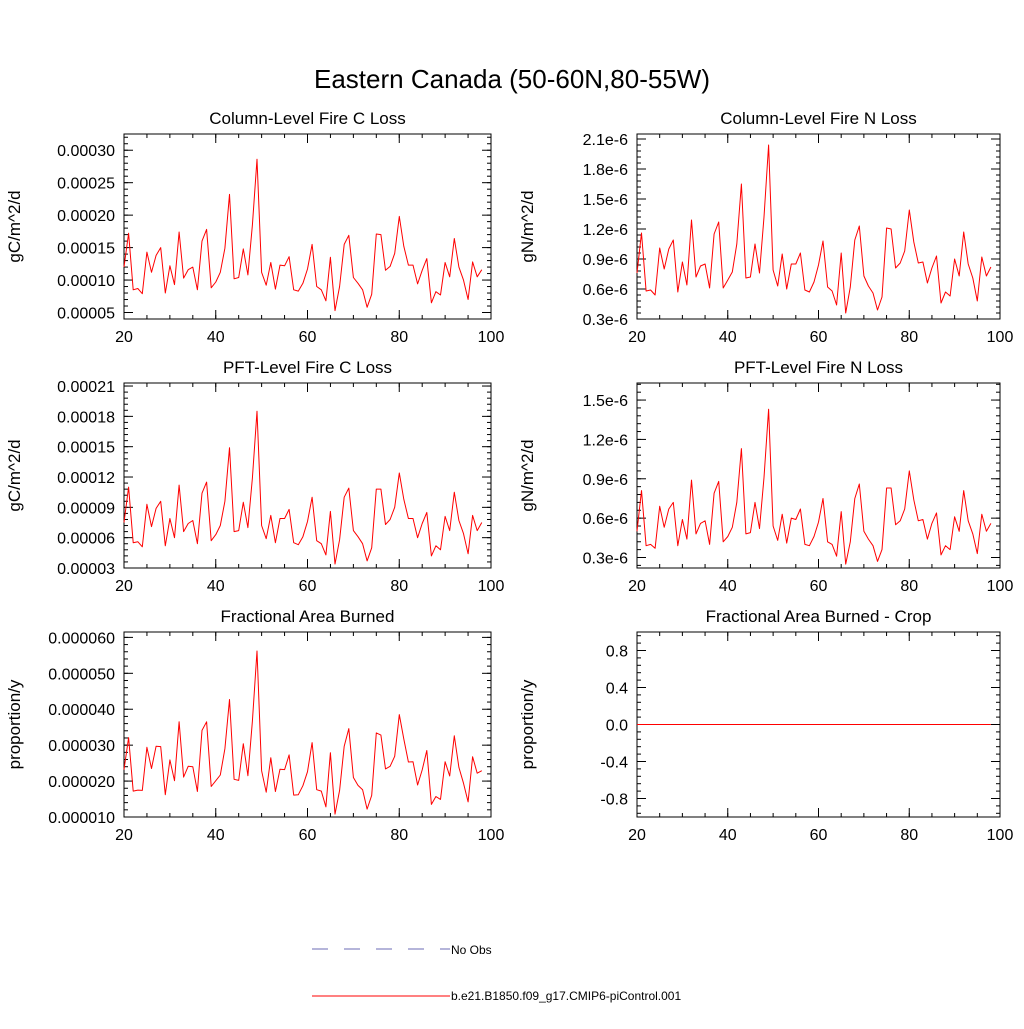 This screenshot has height=1029, width=1024. Describe the element at coordinates (512, 79) in the screenshot. I see `figure-title: Eastern Canada (50-60N,80-55W)` at that location.